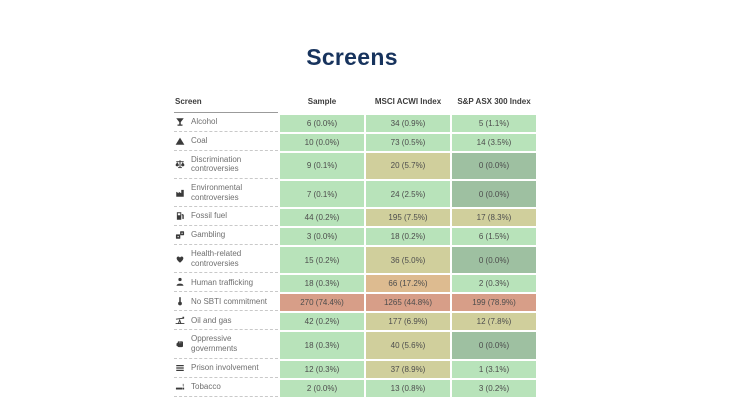 This screenshot has height=419, width=746. Describe the element at coordinates (180, 259) in the screenshot. I see `heart-icon` at that location.